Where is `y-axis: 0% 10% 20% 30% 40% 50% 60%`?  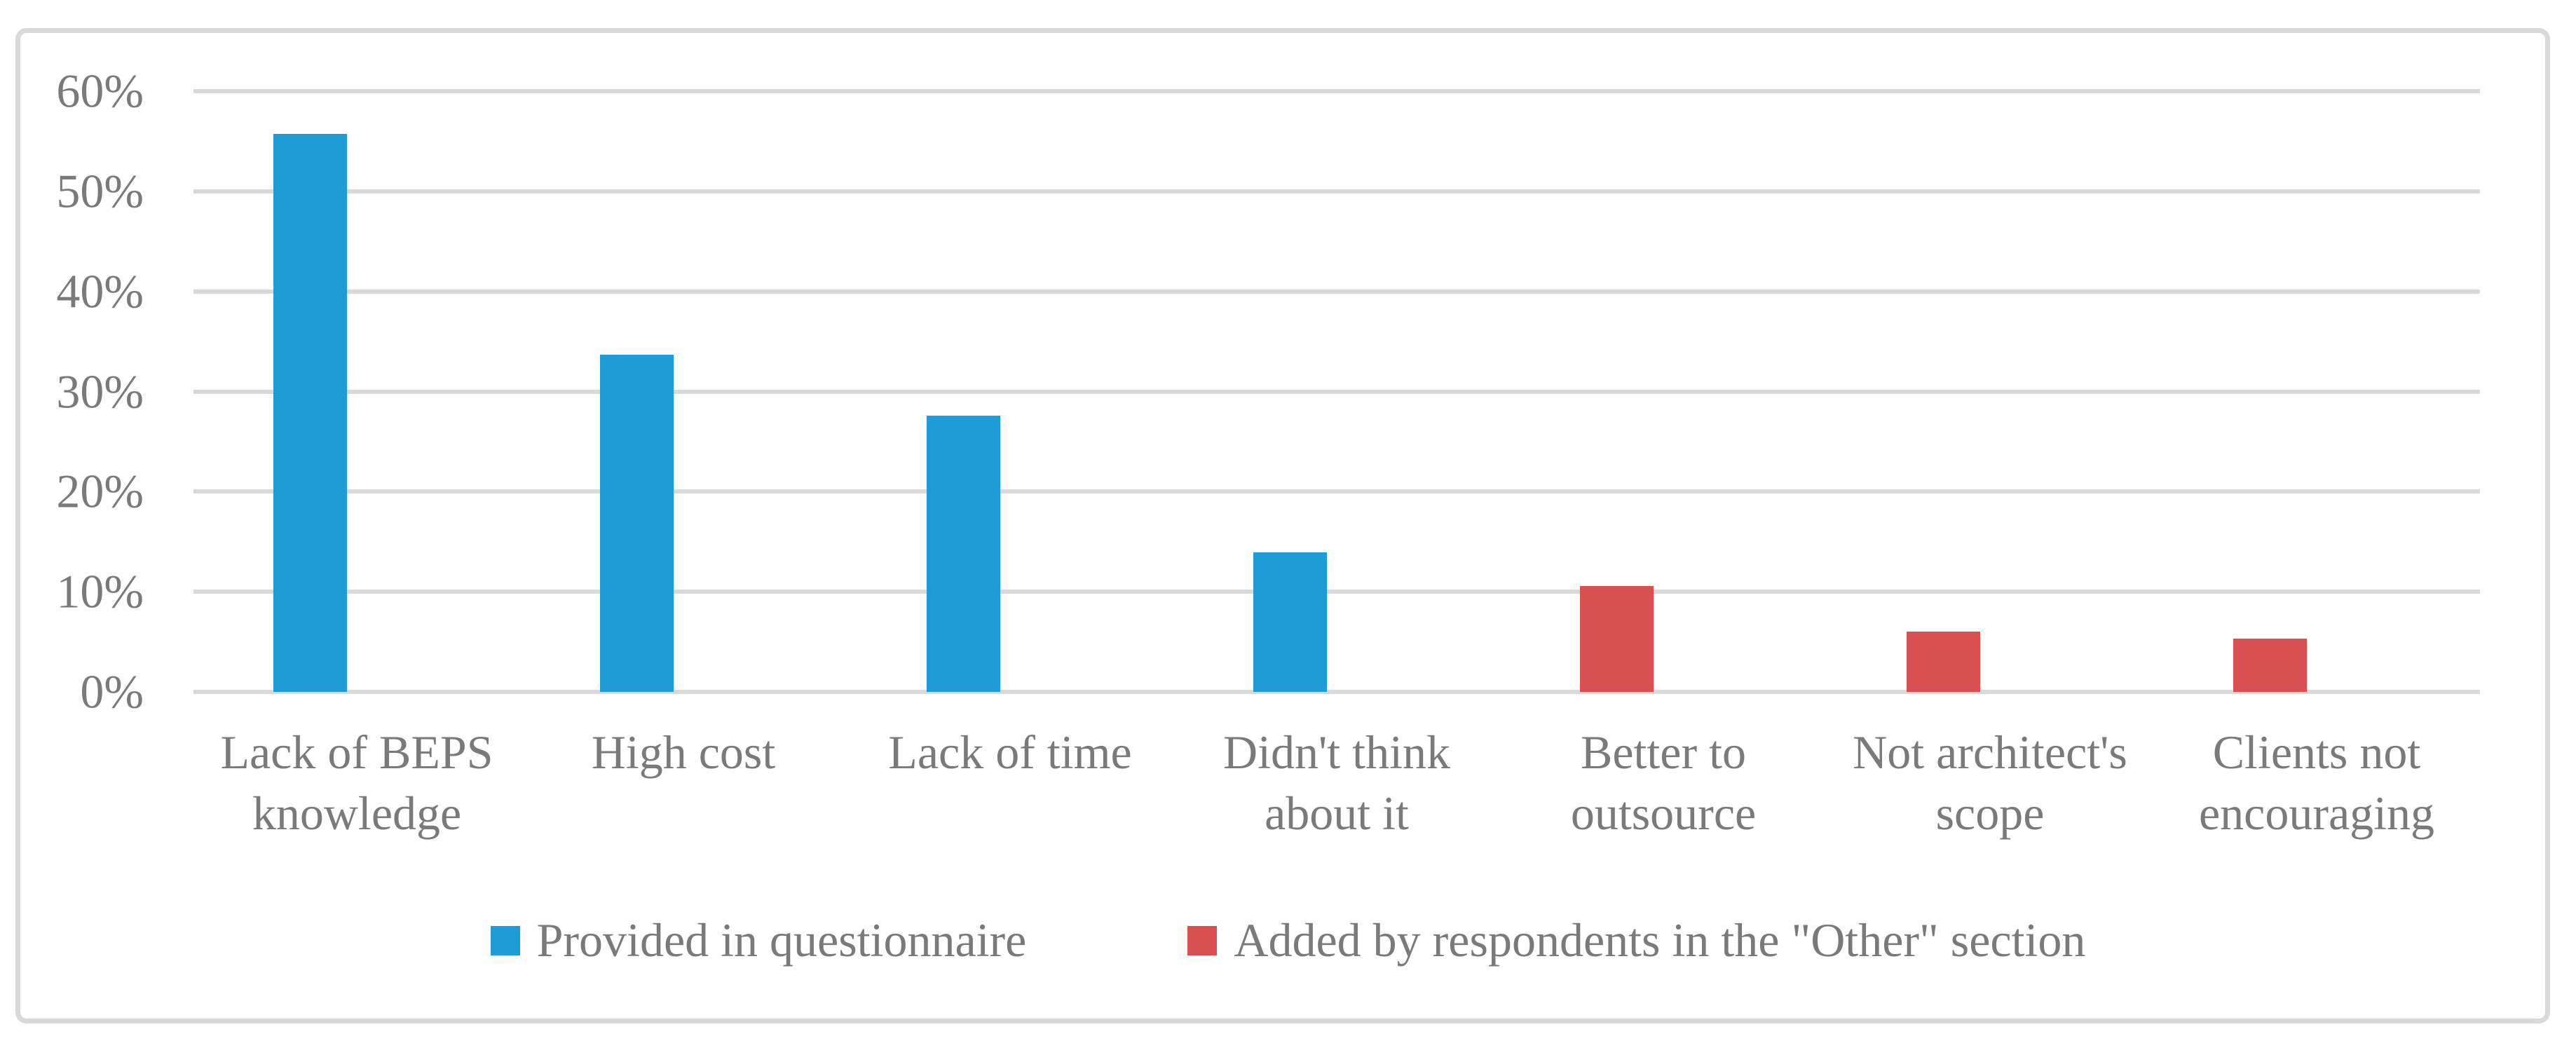 y-axis: 0% 10% 20% 30% 40% 50% 60% is located at coordinates (72, 391).